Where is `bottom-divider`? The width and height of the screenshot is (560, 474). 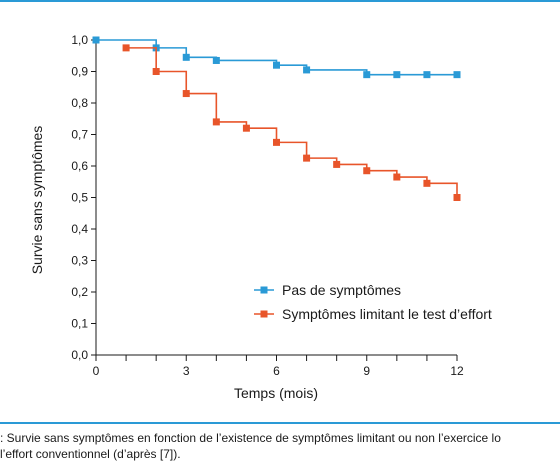
bottom-divider is located at coordinates (280, 423).